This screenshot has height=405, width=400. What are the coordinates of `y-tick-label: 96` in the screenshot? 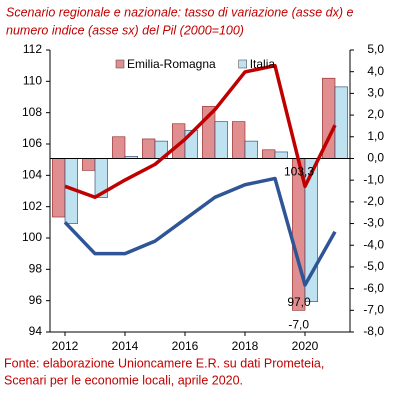 It's located at (36, 300).